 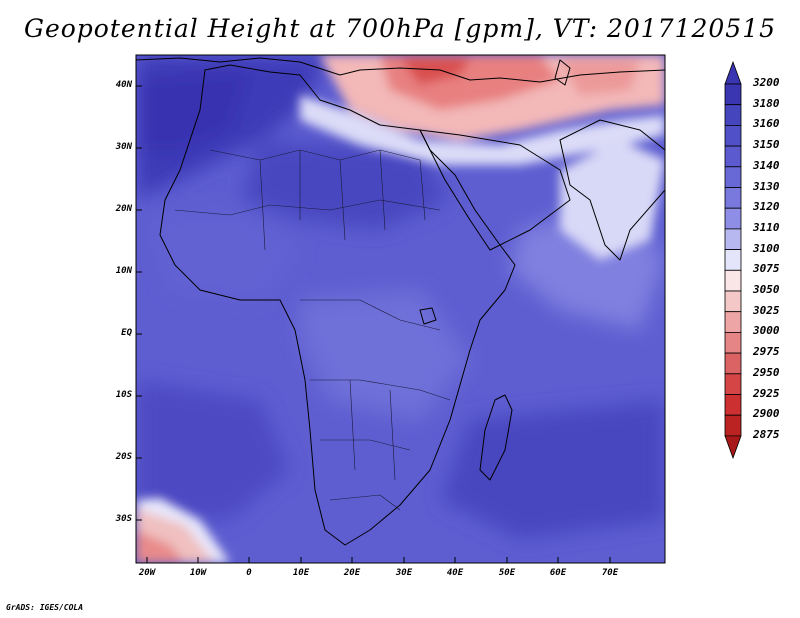 What do you see at coordinates (123, 395) in the screenshot?
I see `lat-label-10s: 10S` at bounding box center [123, 395].